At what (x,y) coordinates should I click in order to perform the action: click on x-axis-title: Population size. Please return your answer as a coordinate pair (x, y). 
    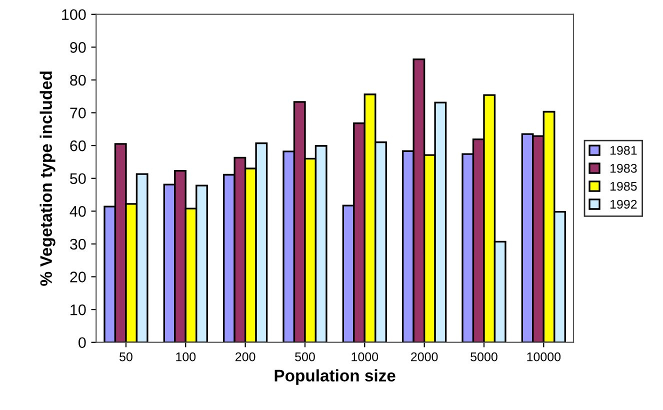
    Looking at the image, I should click on (335, 377).